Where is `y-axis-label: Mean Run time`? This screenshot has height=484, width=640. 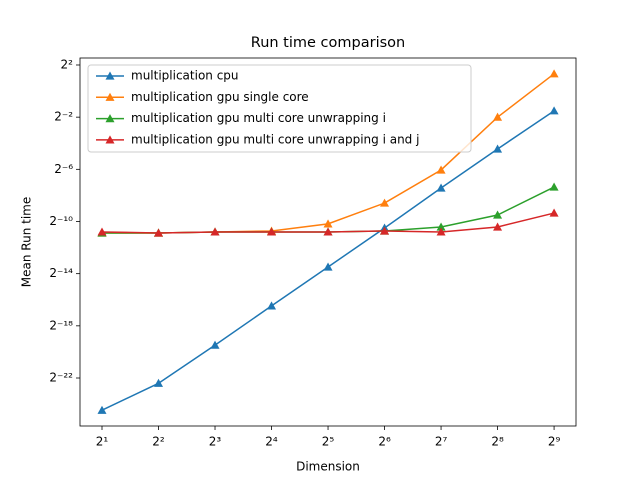
y-axis-label: Mean Run time is located at coordinates (27, 242).